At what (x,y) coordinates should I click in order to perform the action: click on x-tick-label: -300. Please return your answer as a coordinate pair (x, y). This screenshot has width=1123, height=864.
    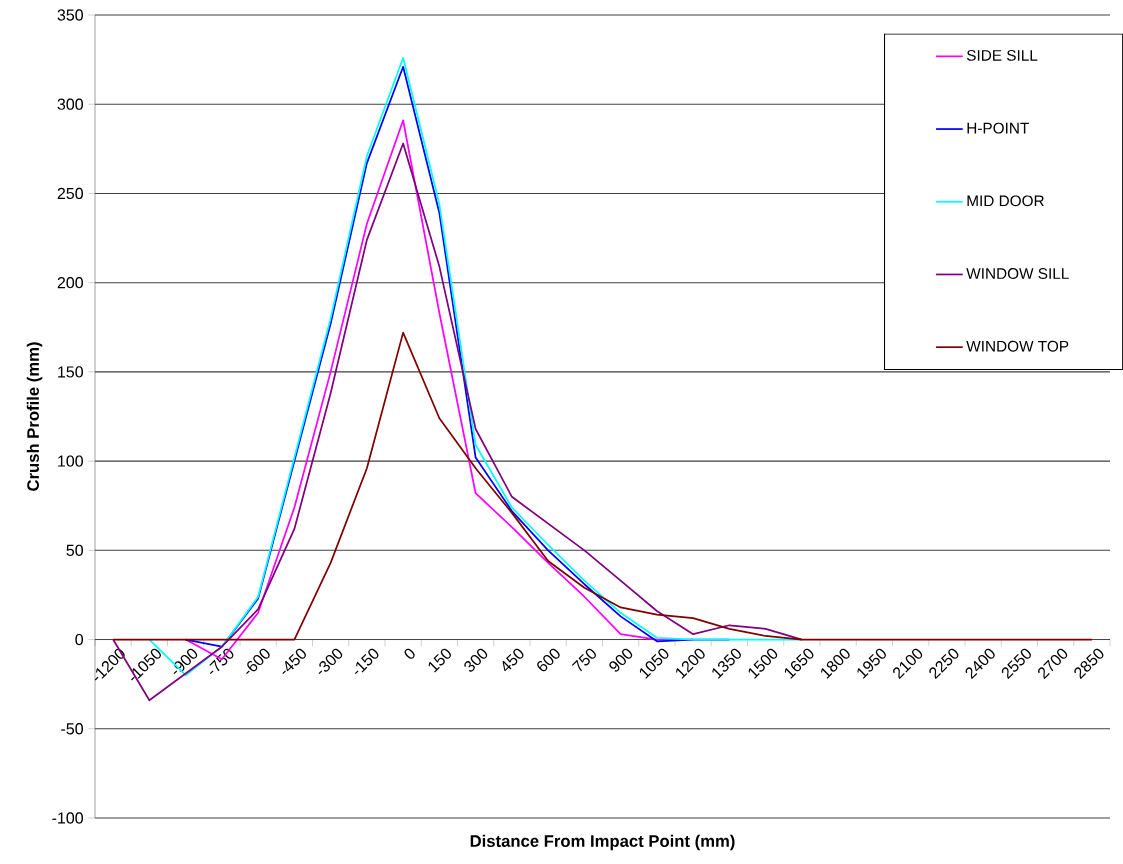
    Looking at the image, I should click on (330, 661).